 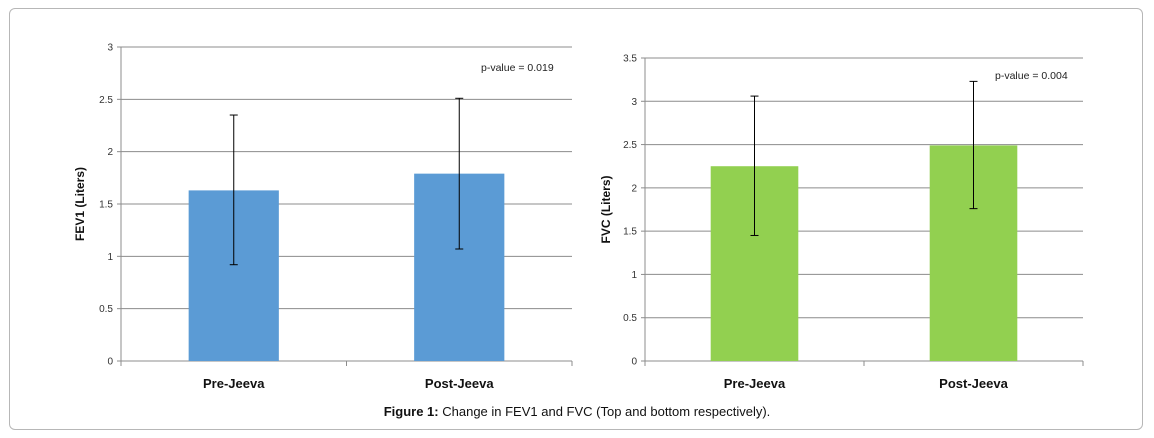 What do you see at coordinates (459, 383) in the screenshot?
I see `fev1-category-label: Post-Jeeva` at bounding box center [459, 383].